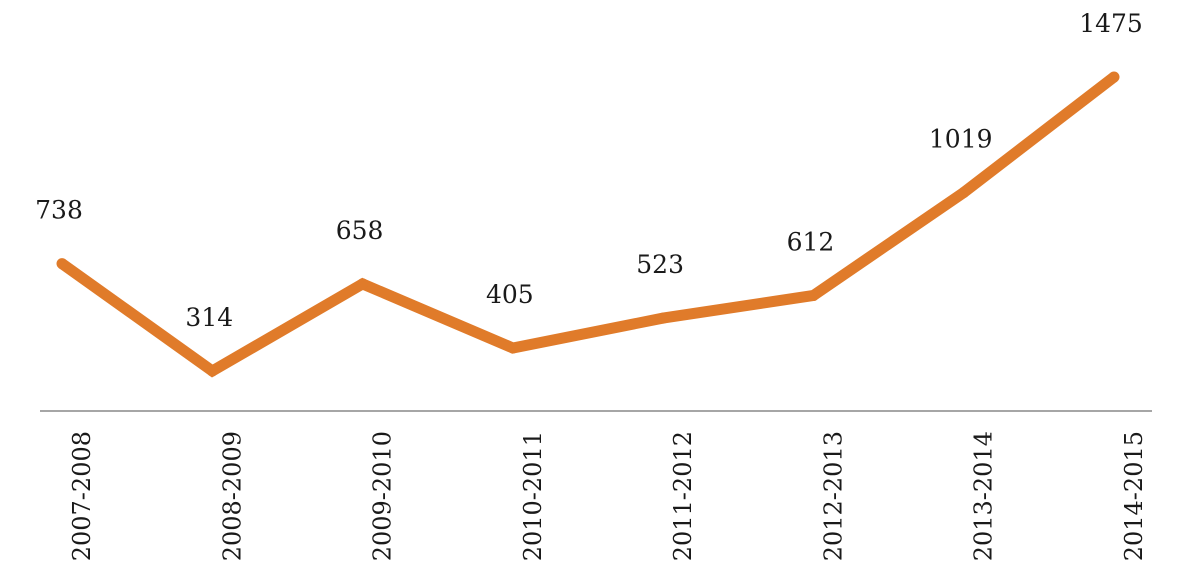 The height and width of the screenshot is (582, 1200). What do you see at coordinates (82, 496) in the screenshot?
I see `x-tick-label: 2007-2008` at bounding box center [82, 496].